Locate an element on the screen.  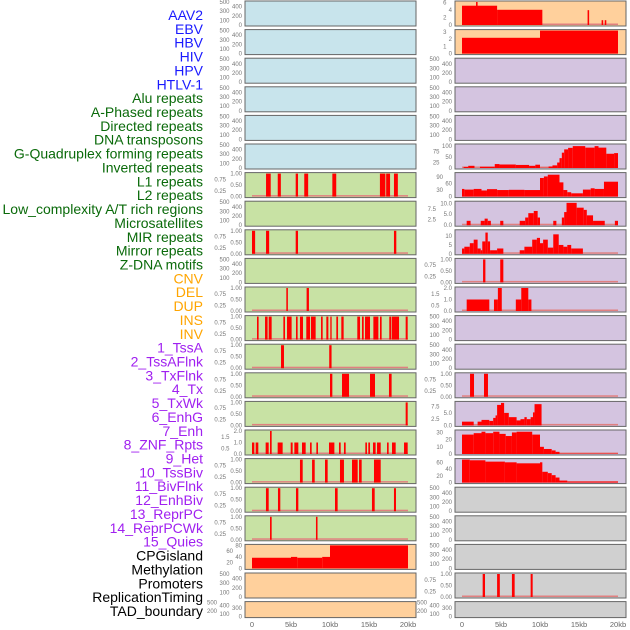
track-label: Inverted repeats is located at coordinates (152, 168).